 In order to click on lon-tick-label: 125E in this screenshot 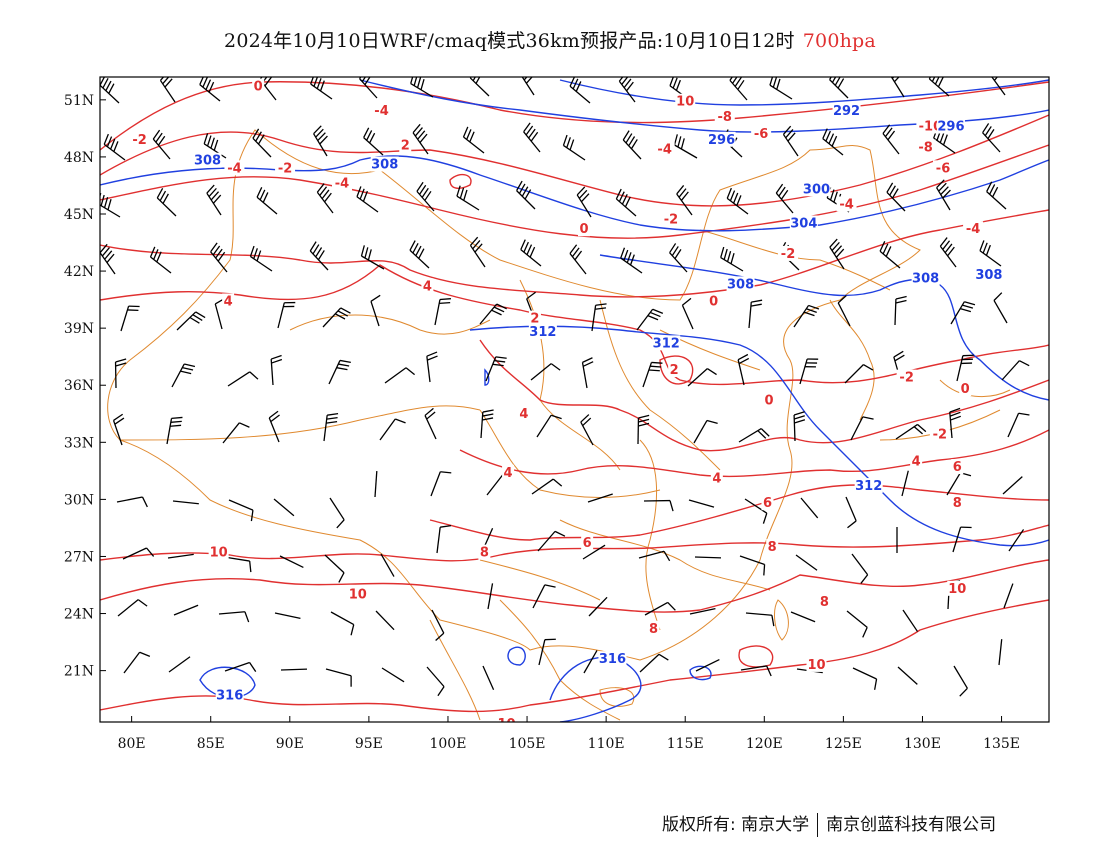, I will do `click(843, 744)`.